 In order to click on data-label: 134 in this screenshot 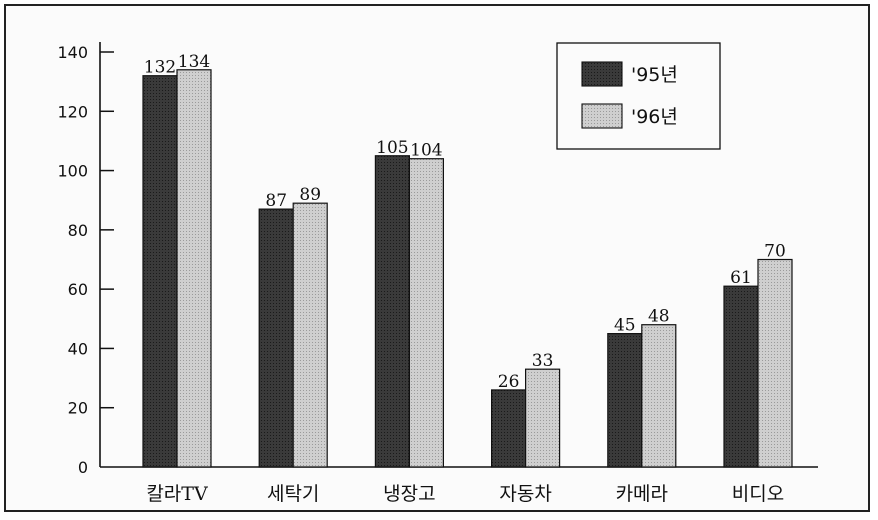, I will do `click(194, 62)`.